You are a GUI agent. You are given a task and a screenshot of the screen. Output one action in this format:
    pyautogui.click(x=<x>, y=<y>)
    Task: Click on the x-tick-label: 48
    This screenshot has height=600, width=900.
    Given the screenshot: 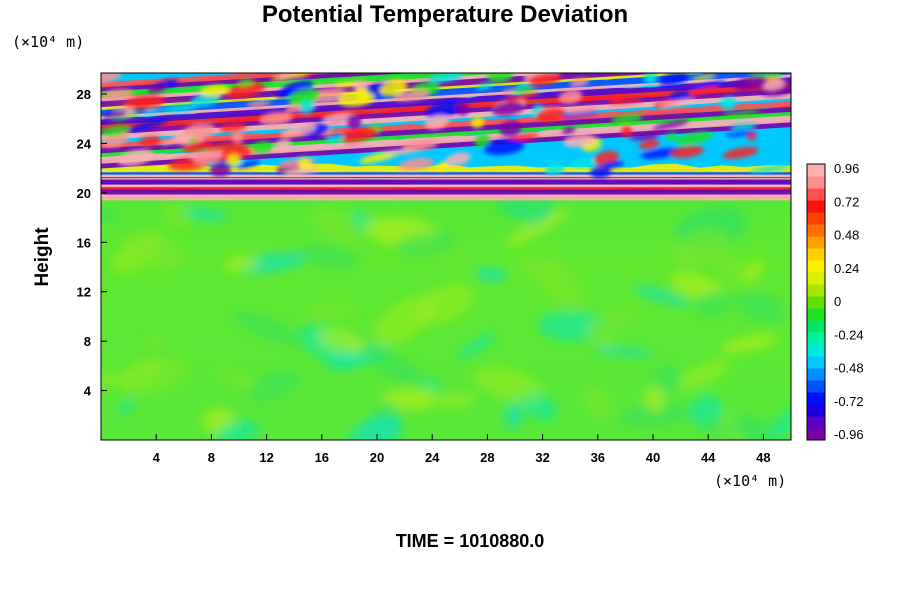 What is the action you would take?
    pyautogui.click(x=763, y=457)
    